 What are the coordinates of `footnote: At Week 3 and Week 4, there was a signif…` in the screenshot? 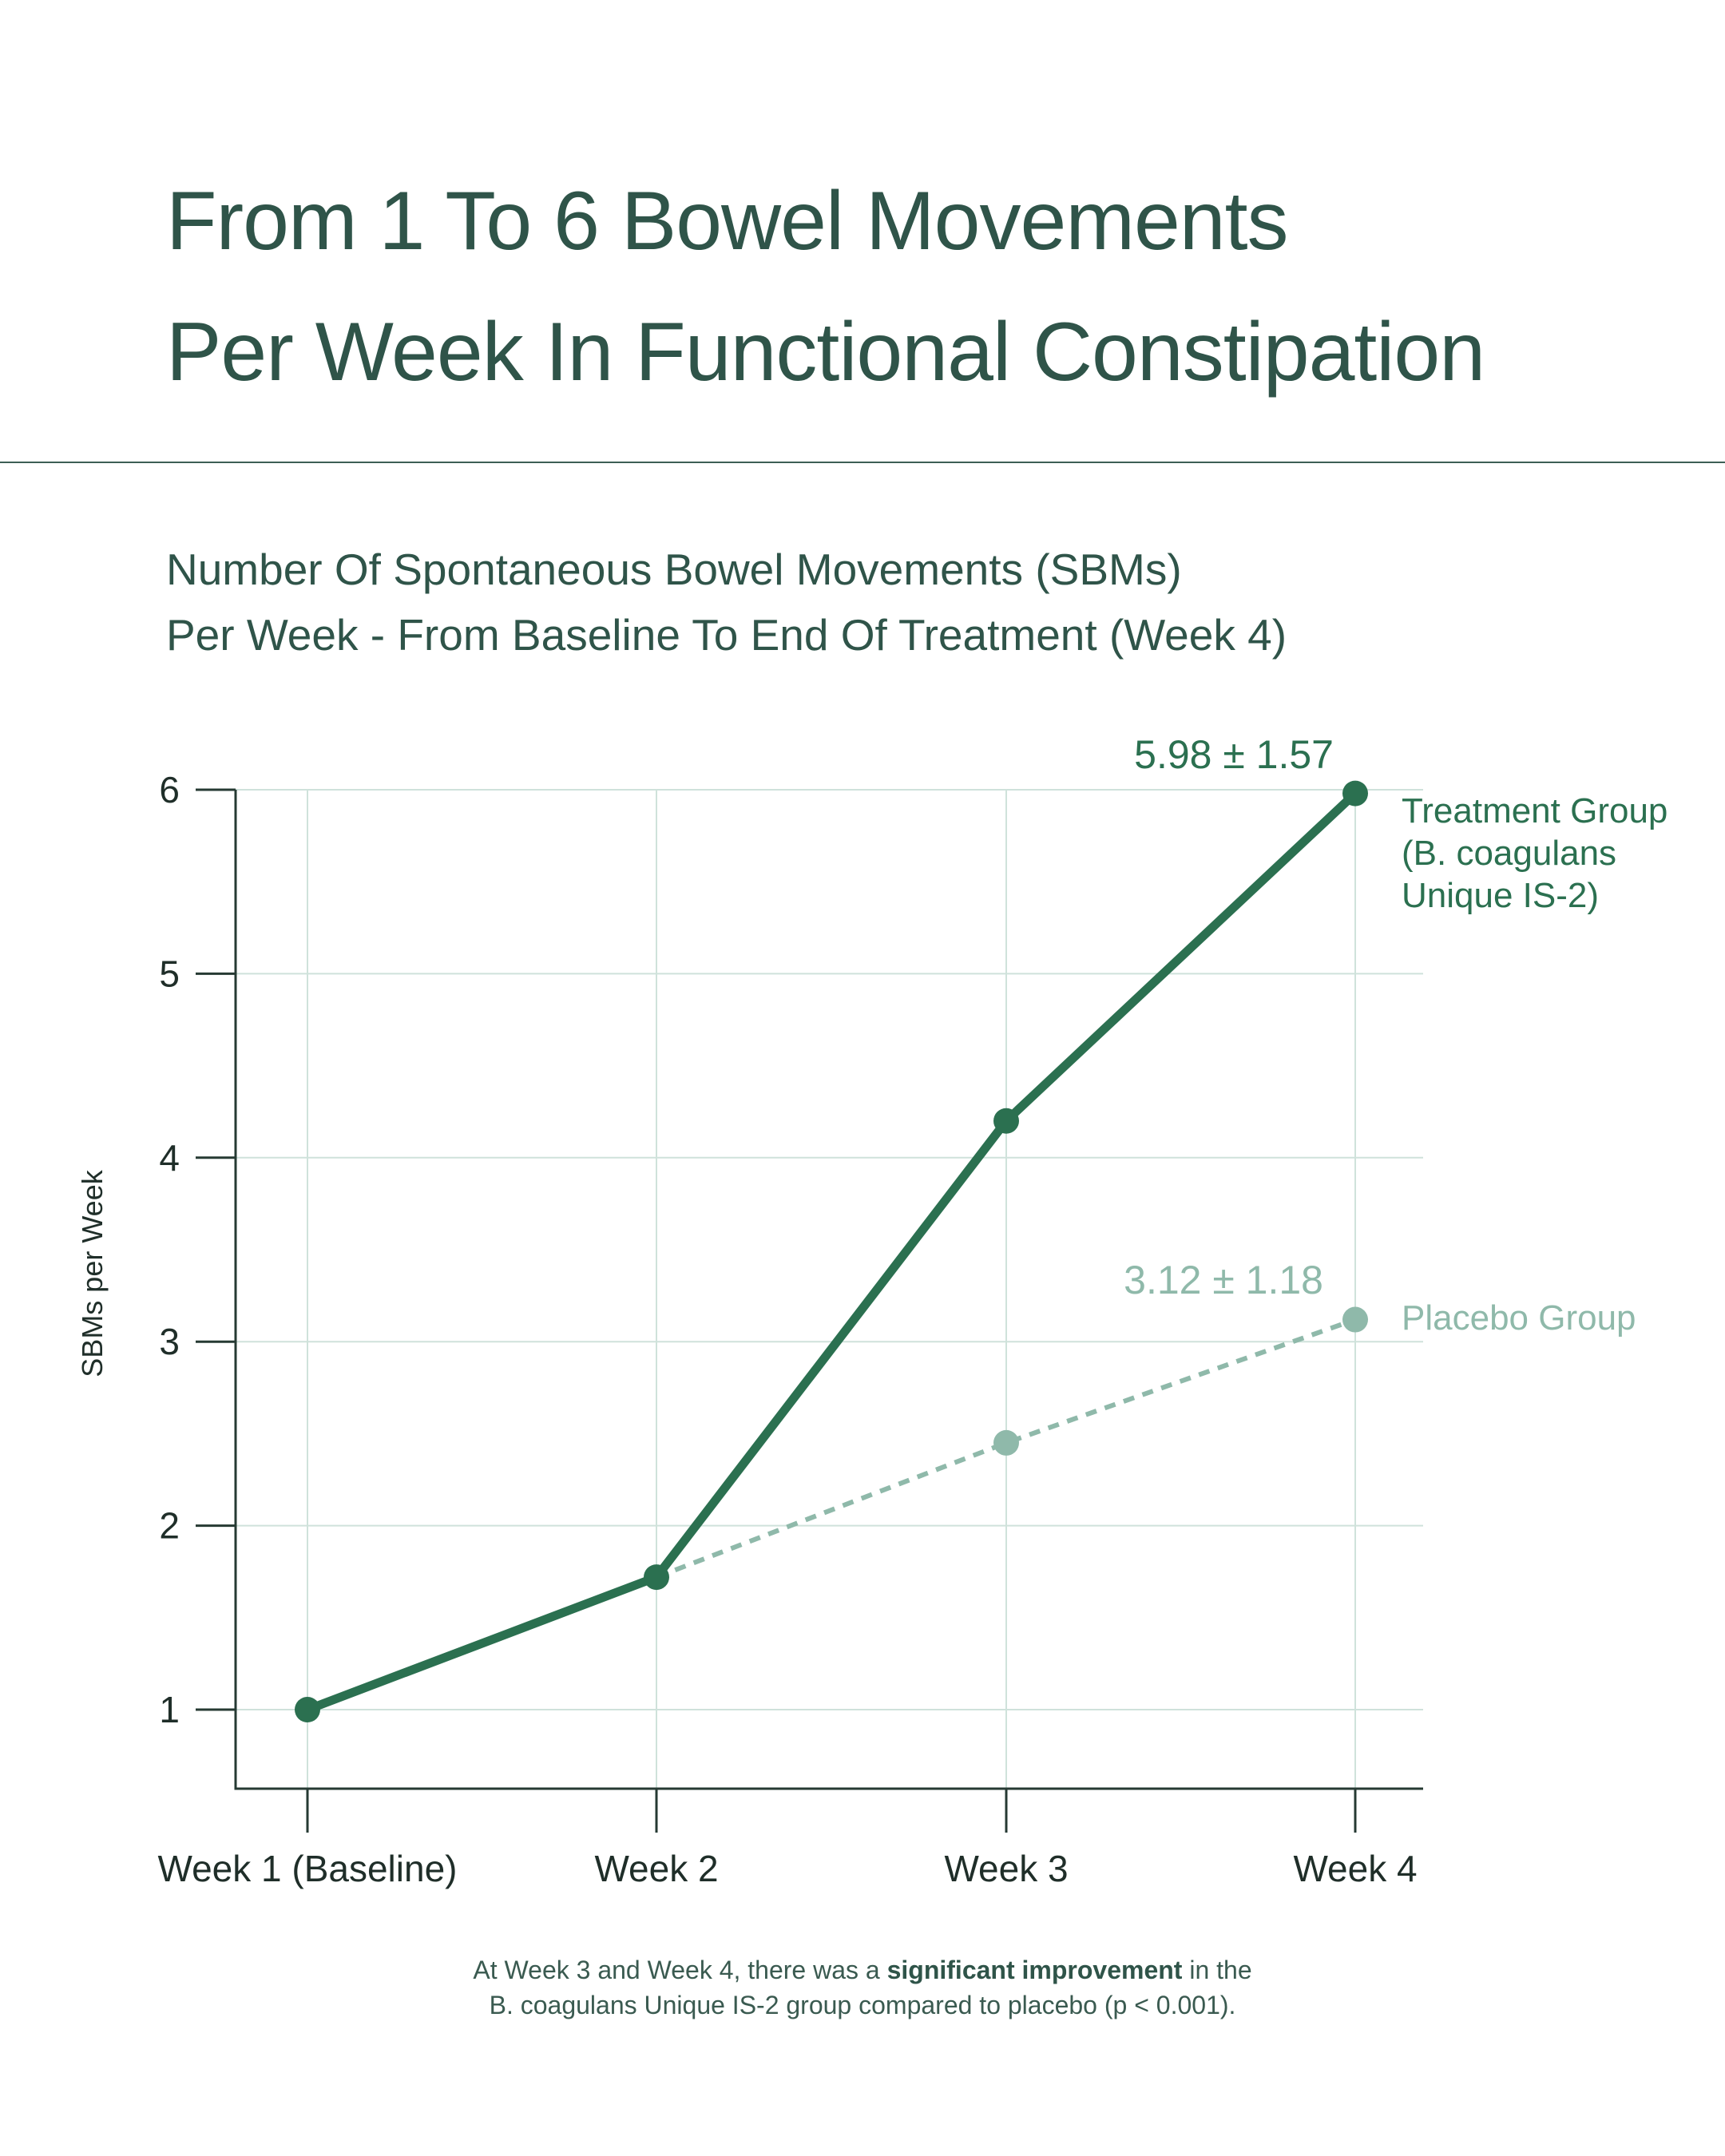 It's located at (862, 1987).